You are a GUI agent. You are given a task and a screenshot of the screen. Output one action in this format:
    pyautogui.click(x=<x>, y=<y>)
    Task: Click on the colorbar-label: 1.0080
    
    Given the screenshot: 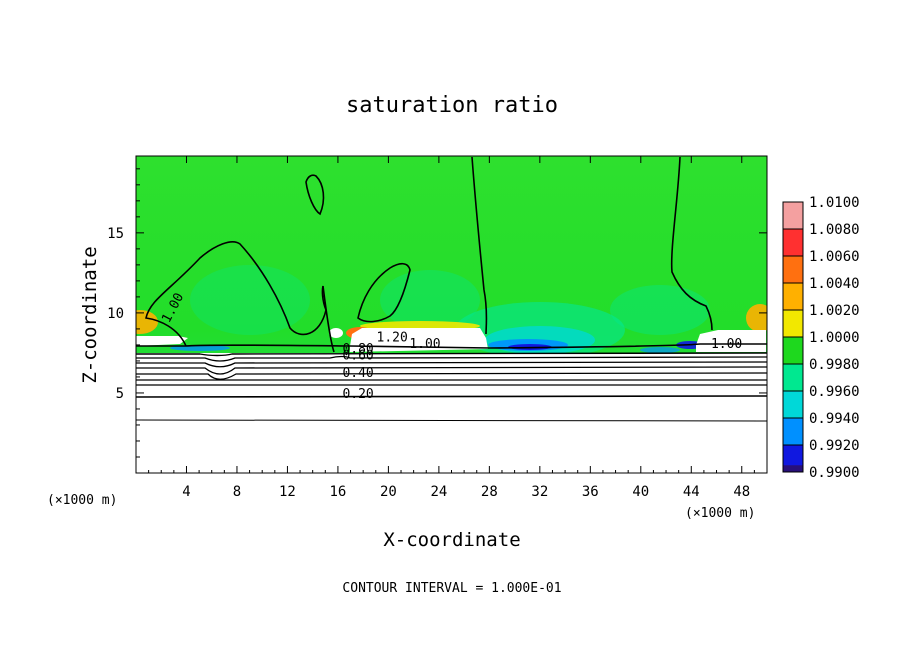 What is the action you would take?
    pyautogui.click(x=834, y=230)
    